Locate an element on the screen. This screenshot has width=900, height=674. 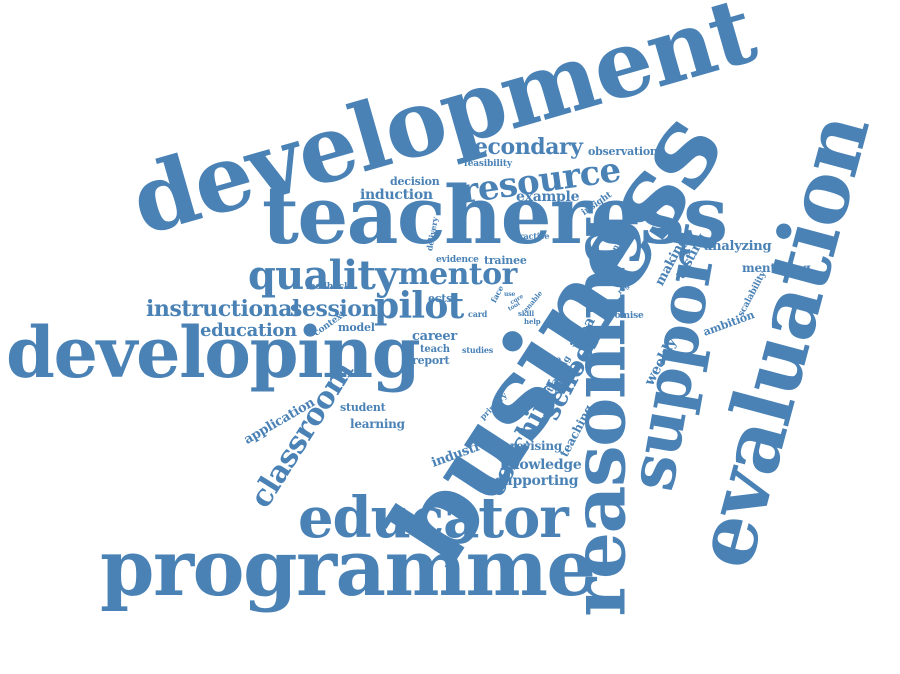
word-developing: developing is located at coordinates (213, 352).